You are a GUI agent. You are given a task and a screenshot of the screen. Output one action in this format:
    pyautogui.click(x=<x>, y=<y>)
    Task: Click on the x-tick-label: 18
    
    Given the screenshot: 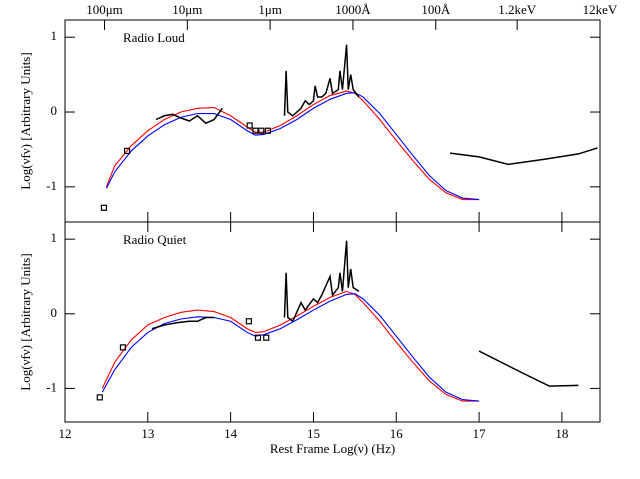 What is the action you would take?
    pyautogui.click(x=561, y=433)
    